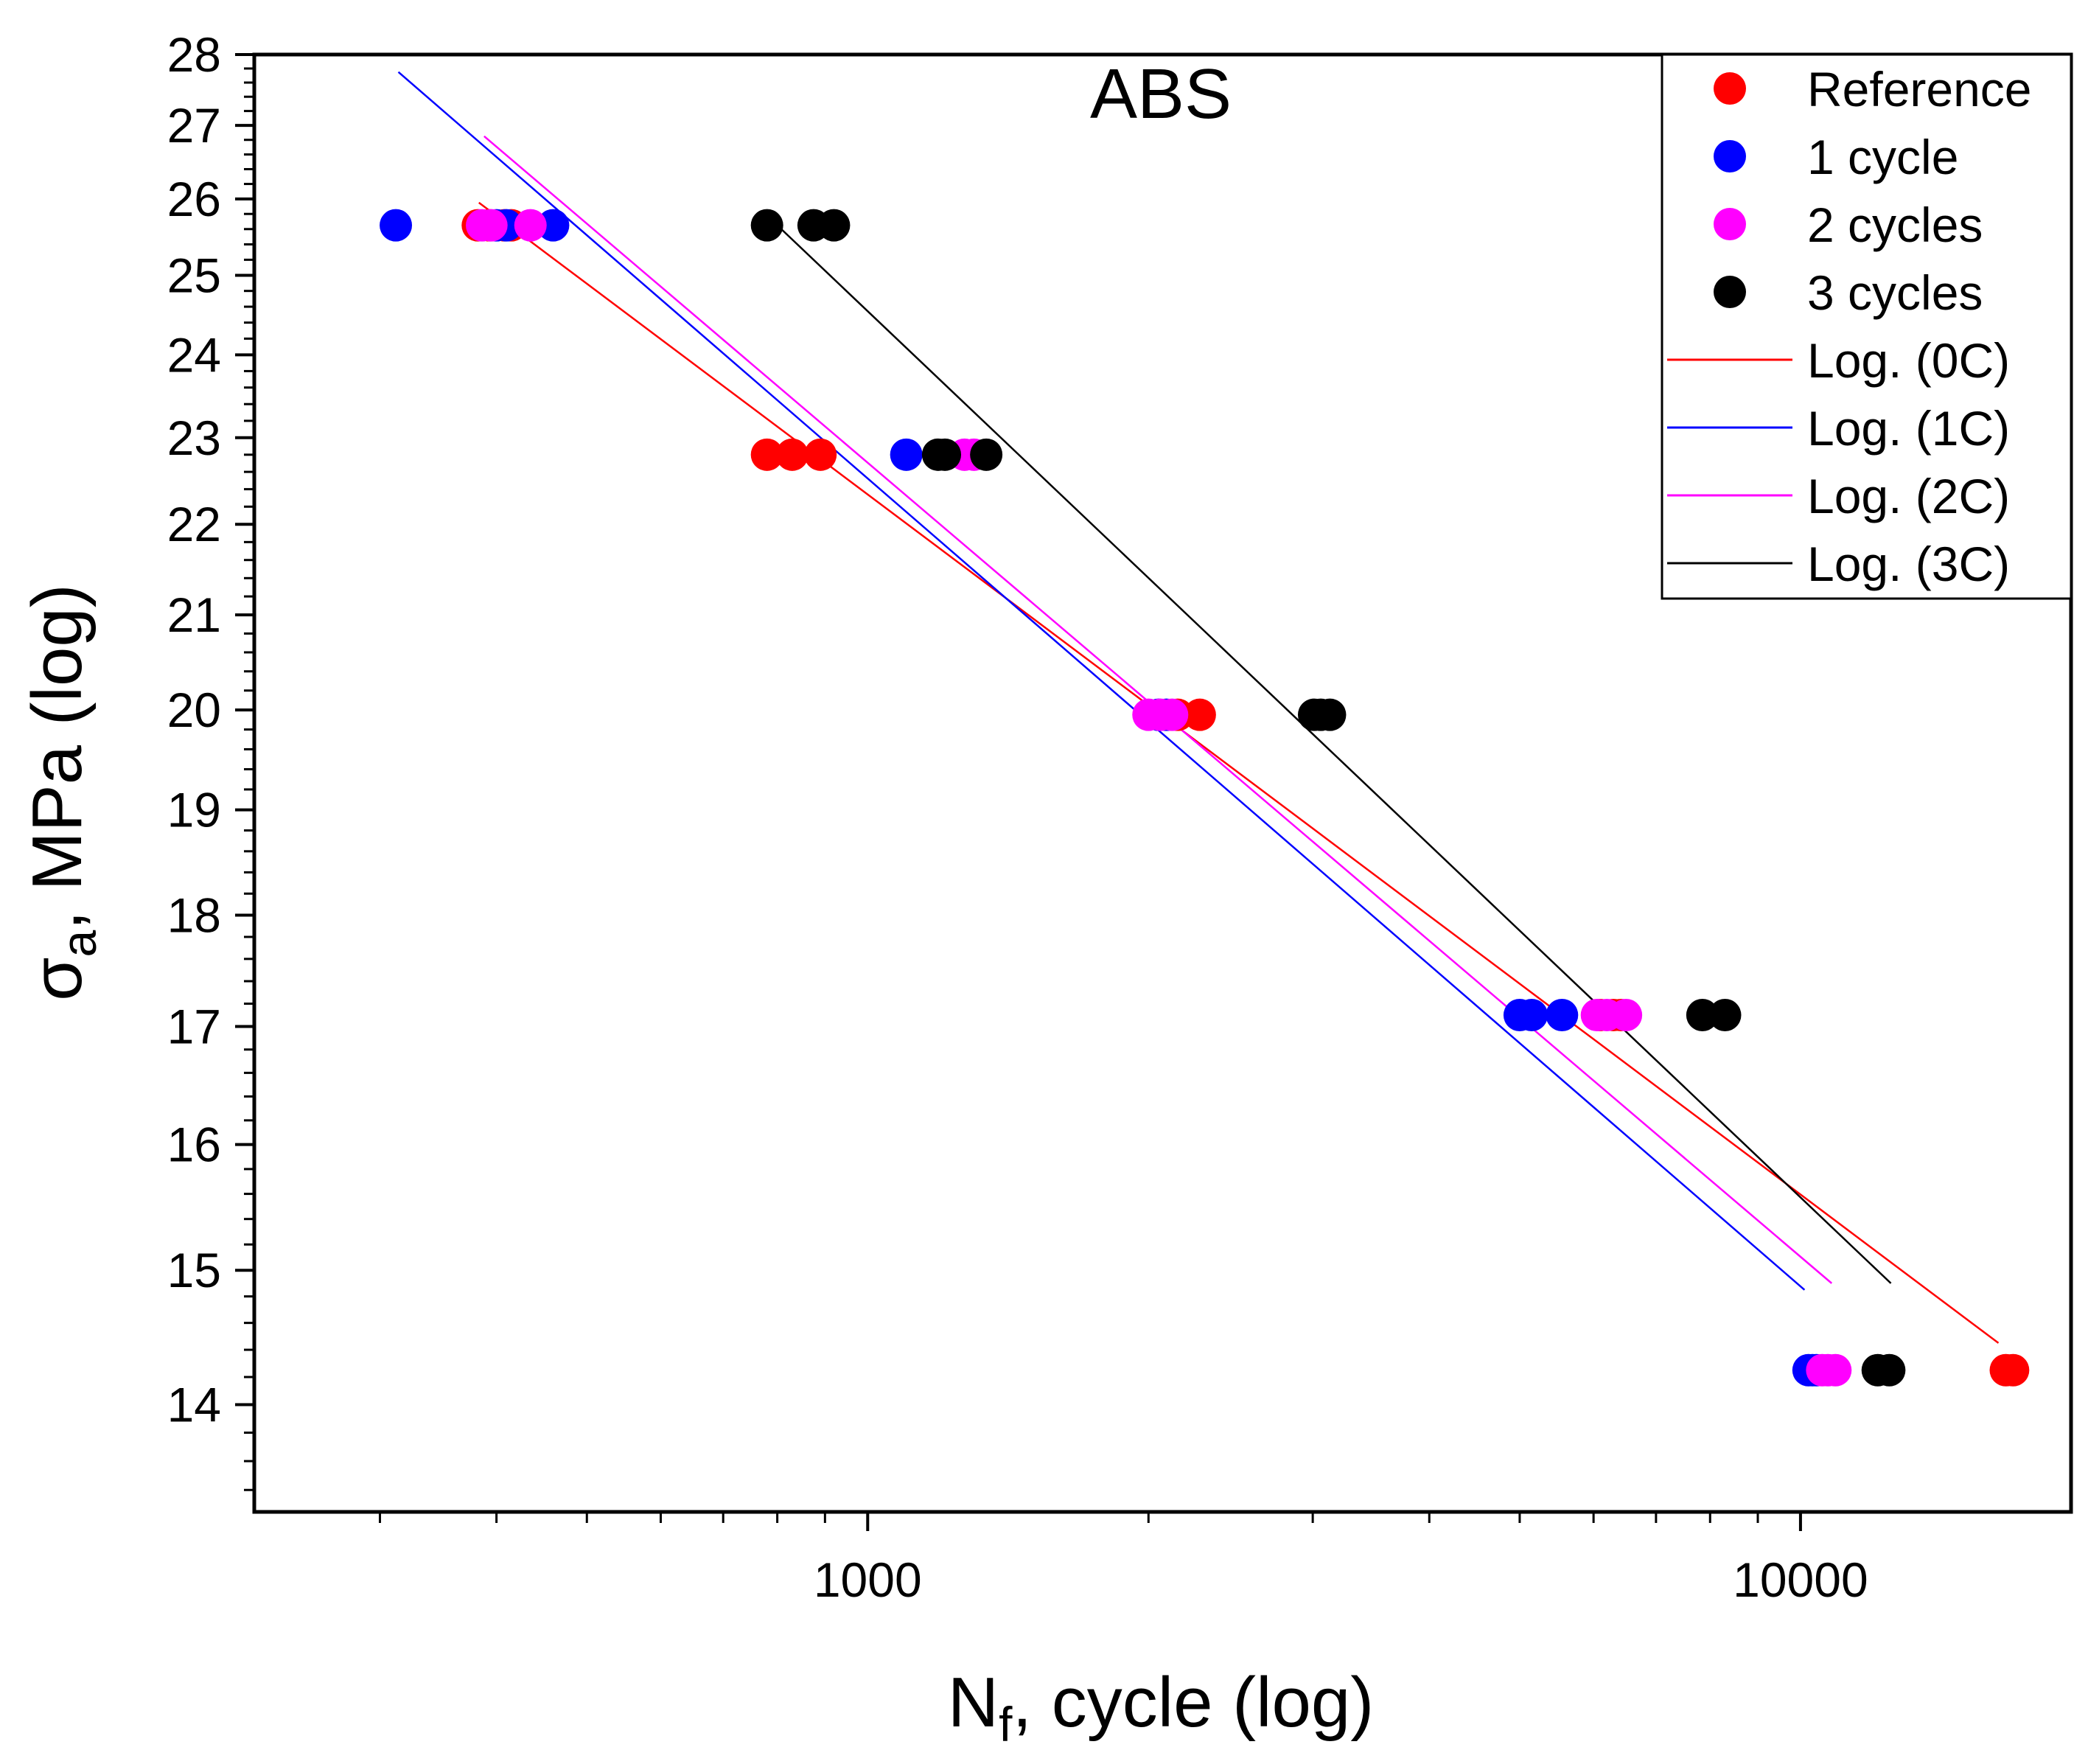 This screenshot has height=1764, width=2088. What do you see at coordinates (1909, 428) in the screenshot?
I see `legend-label: Log. (1C)` at bounding box center [1909, 428].